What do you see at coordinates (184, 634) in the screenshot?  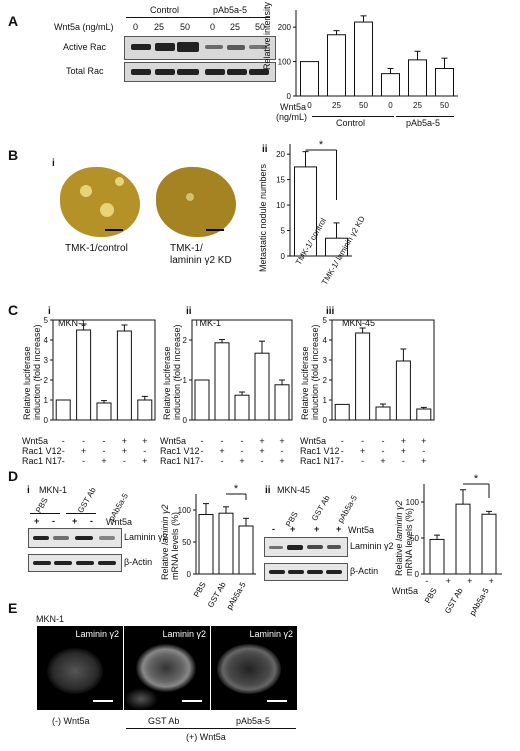 I see `micrograph-label: Laminin γ2` at bounding box center [184, 634].